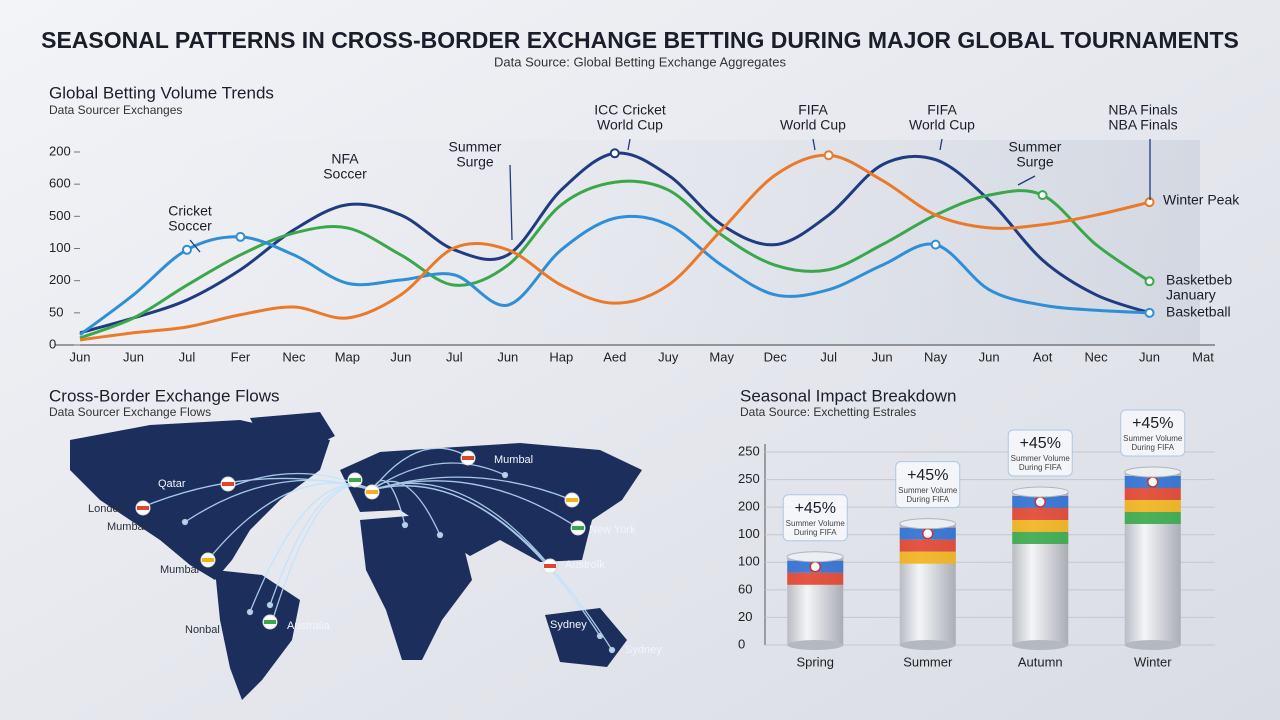 This screenshot has width=1280, height=720. I want to click on annotation: Summer, so click(1035, 147).